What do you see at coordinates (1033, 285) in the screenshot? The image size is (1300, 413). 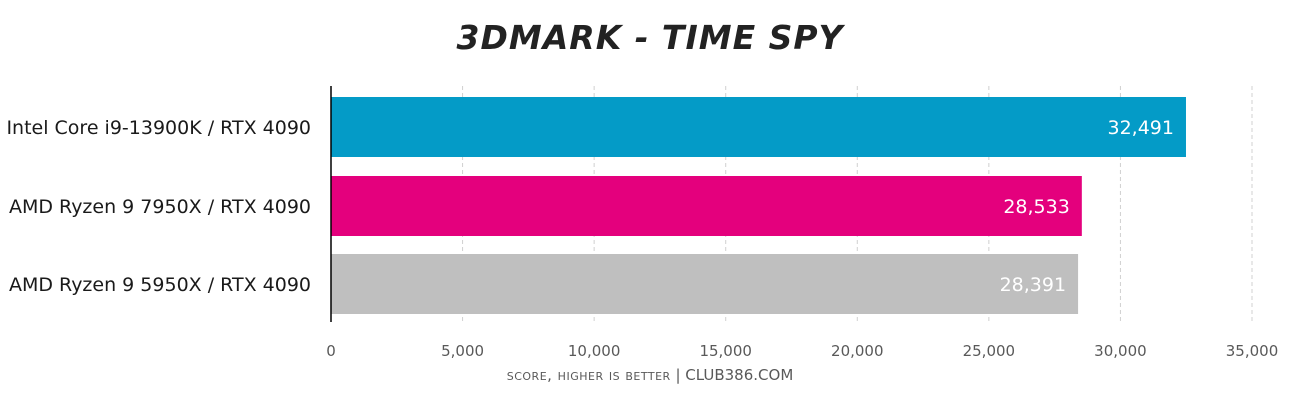 I see `bar-value-label: 28,391` at bounding box center [1033, 285].